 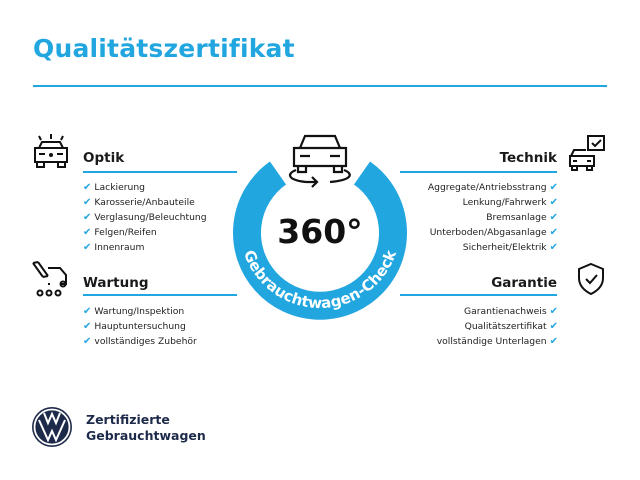 What do you see at coordinates (139, 202) in the screenshot?
I see `list-item: ✔ Karosserie/Anbauteile` at bounding box center [139, 202].